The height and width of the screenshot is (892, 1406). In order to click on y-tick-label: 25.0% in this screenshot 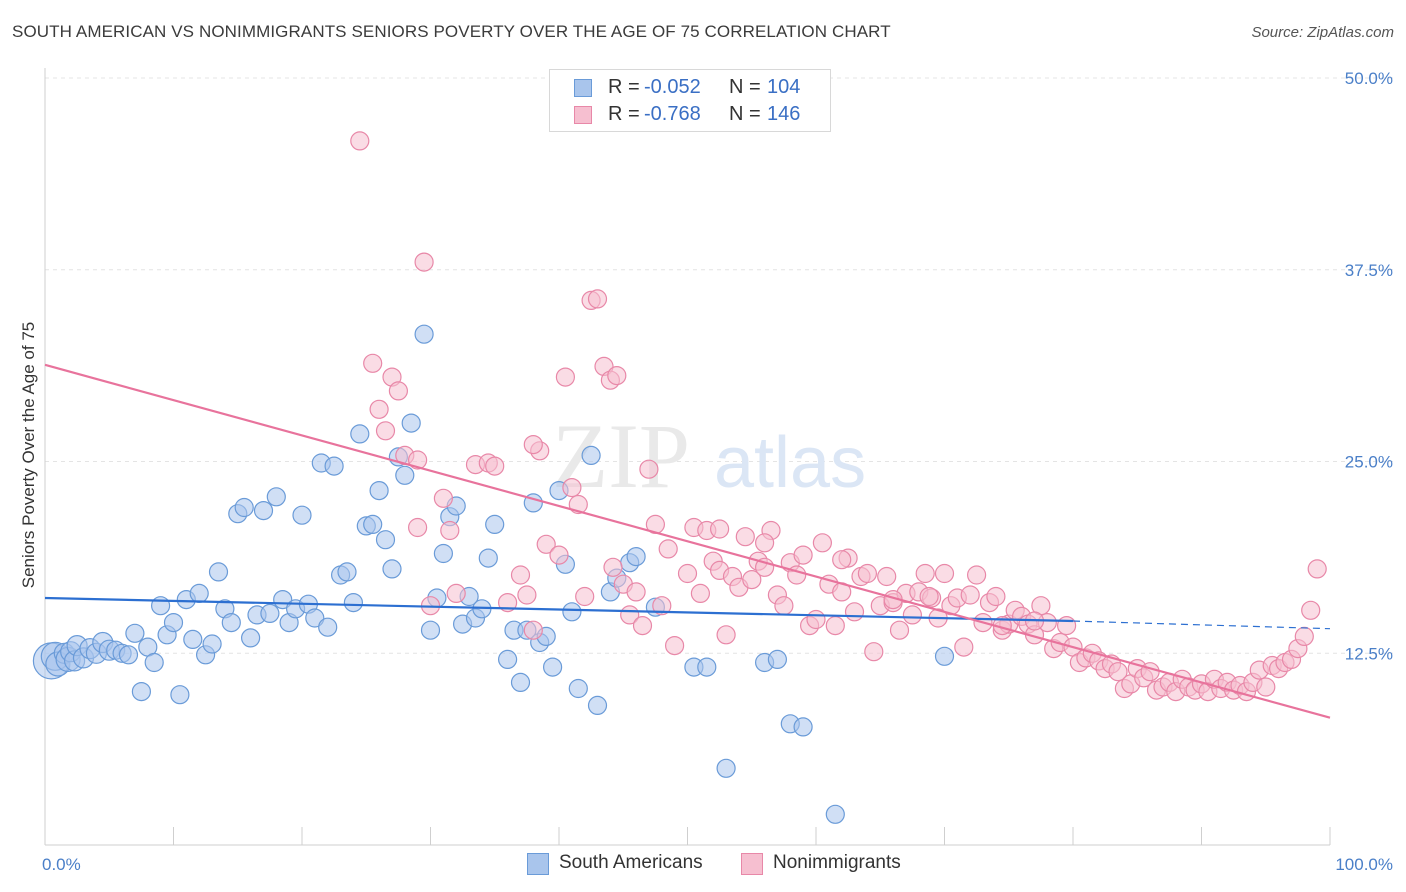, I will do `click(1369, 462)`.